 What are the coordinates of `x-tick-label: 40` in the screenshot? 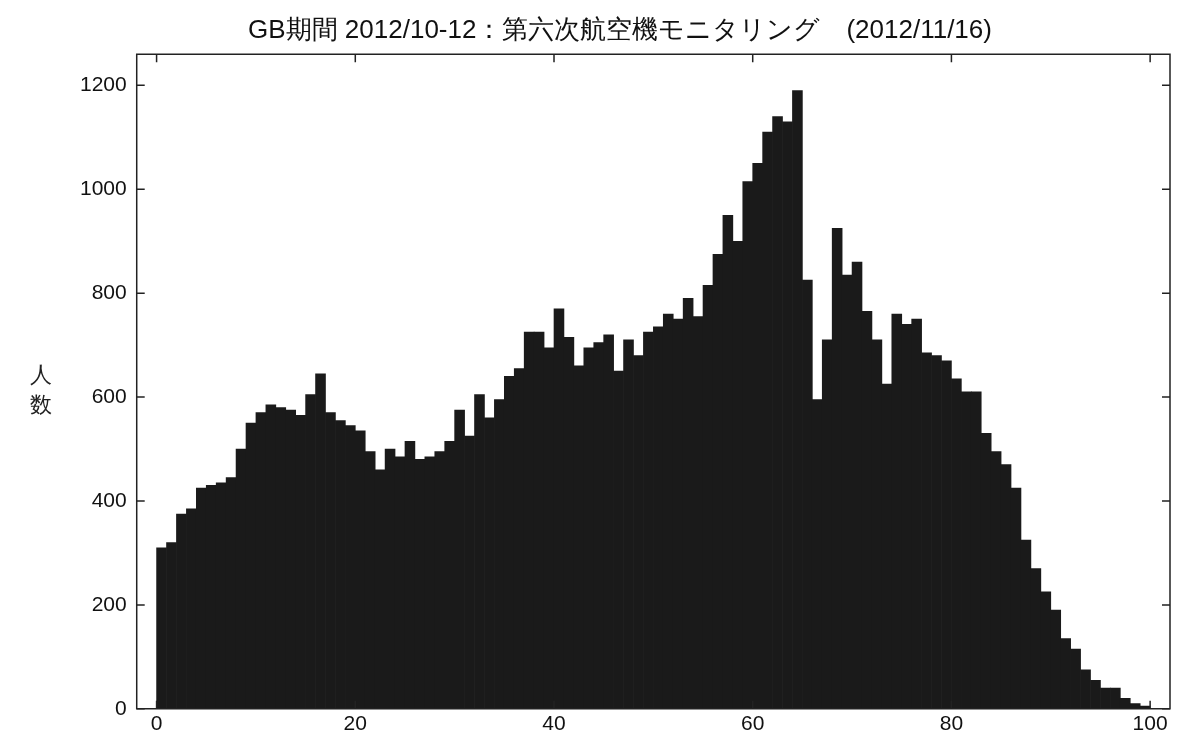 It's located at (554, 723).